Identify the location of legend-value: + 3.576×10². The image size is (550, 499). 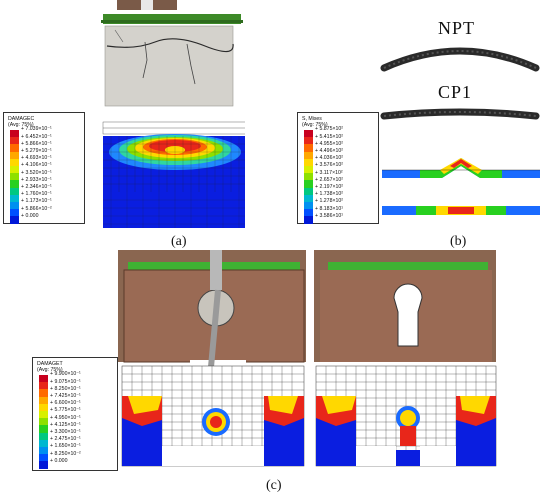
(329, 165).